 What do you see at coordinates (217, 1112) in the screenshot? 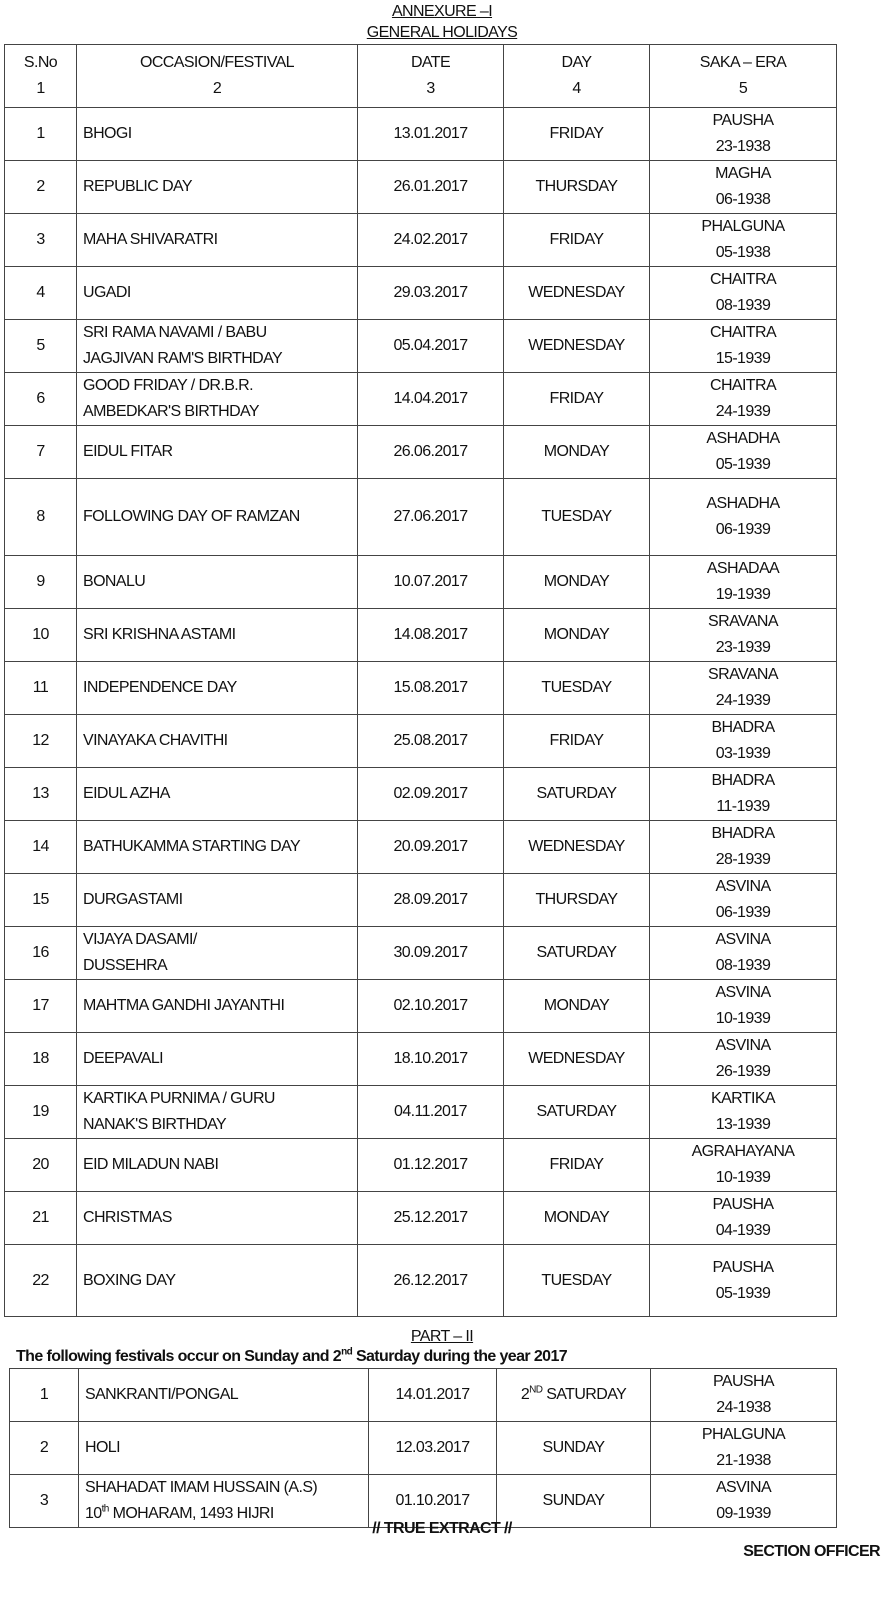
I see `cell-occasion: KARTIKA PURNIMA / GURU NANAK'S BIRTHDAY` at bounding box center [217, 1112].